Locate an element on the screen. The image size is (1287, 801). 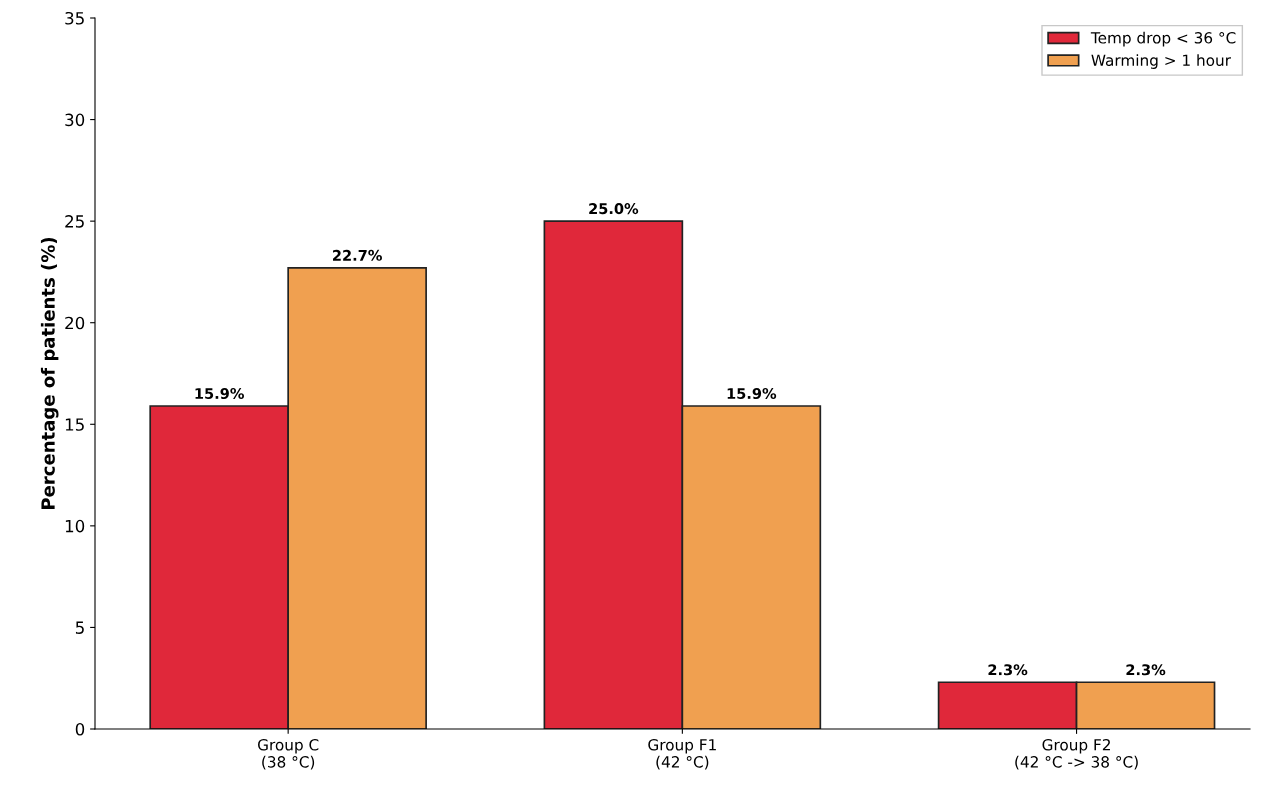
x-tick-label: Group F2 (42 °C -> 38 °C) is located at coordinates (1076, 754).